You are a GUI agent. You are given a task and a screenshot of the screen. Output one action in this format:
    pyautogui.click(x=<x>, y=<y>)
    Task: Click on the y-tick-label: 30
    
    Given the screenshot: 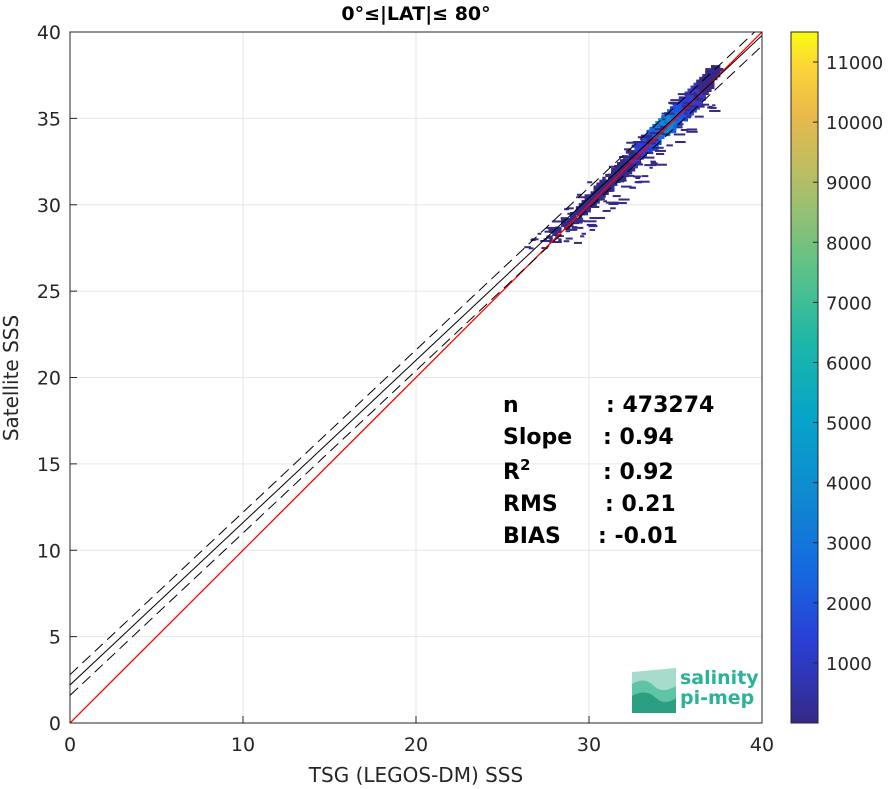 What is the action you would take?
    pyautogui.click(x=49, y=206)
    